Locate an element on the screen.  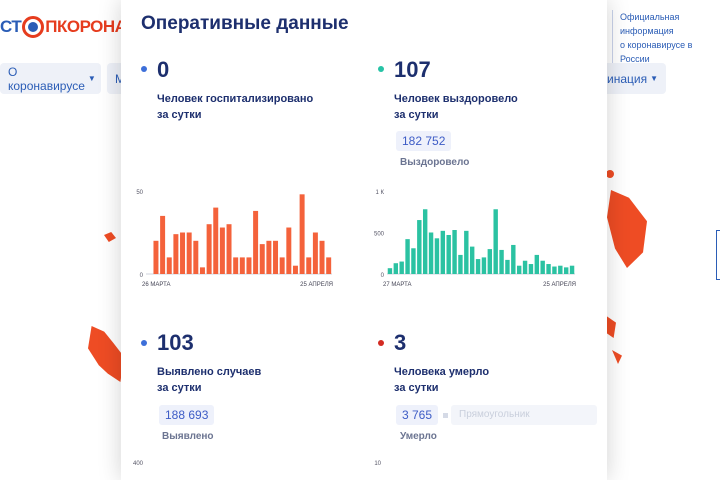
y-tick-label: 10 is located at coordinates (377, 464).